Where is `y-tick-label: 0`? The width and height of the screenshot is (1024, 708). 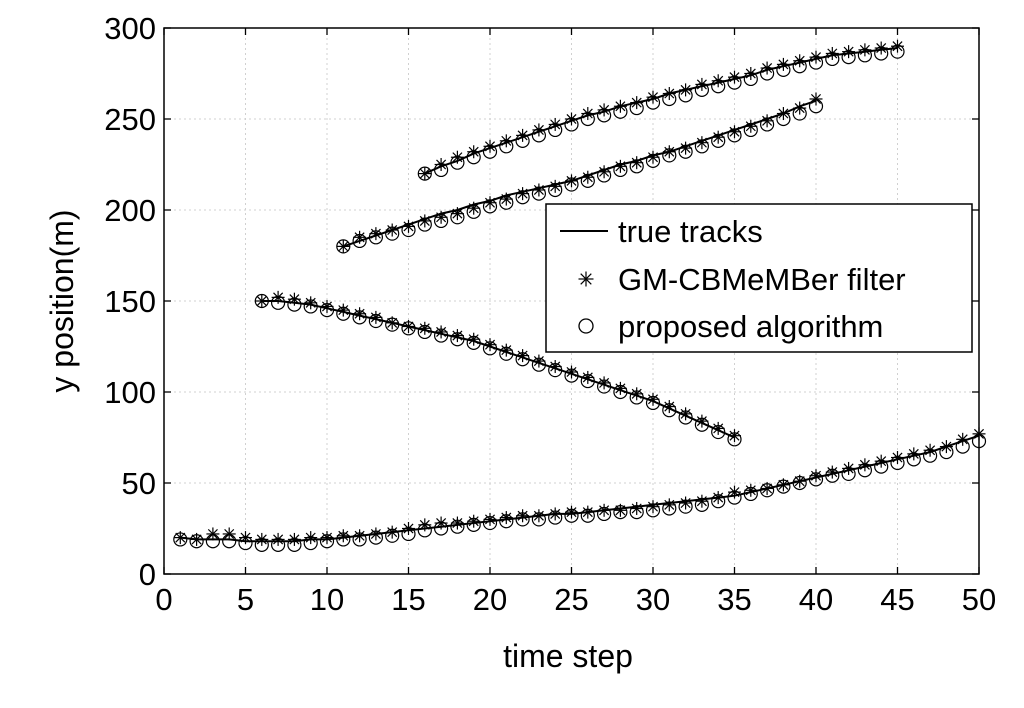
y-tick-label: 0 is located at coordinates (147, 574).